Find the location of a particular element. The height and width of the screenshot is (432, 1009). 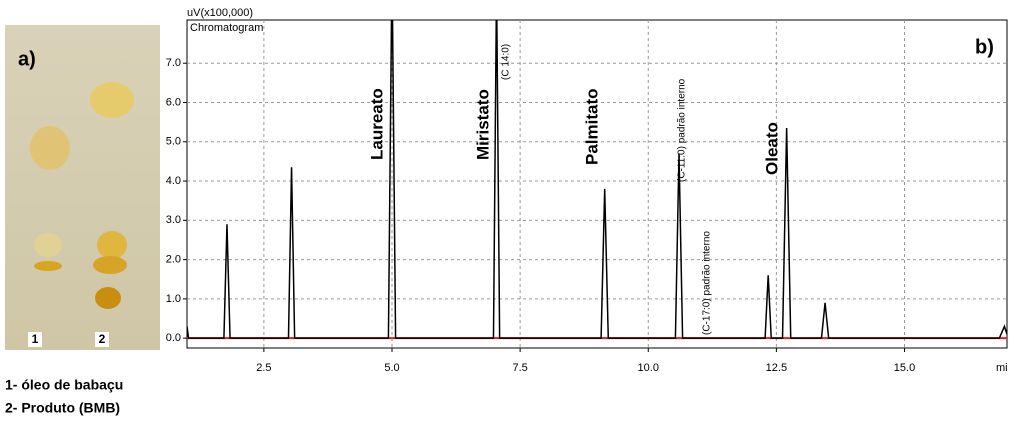

x-tick-label: 2.5 is located at coordinates (263, 368).